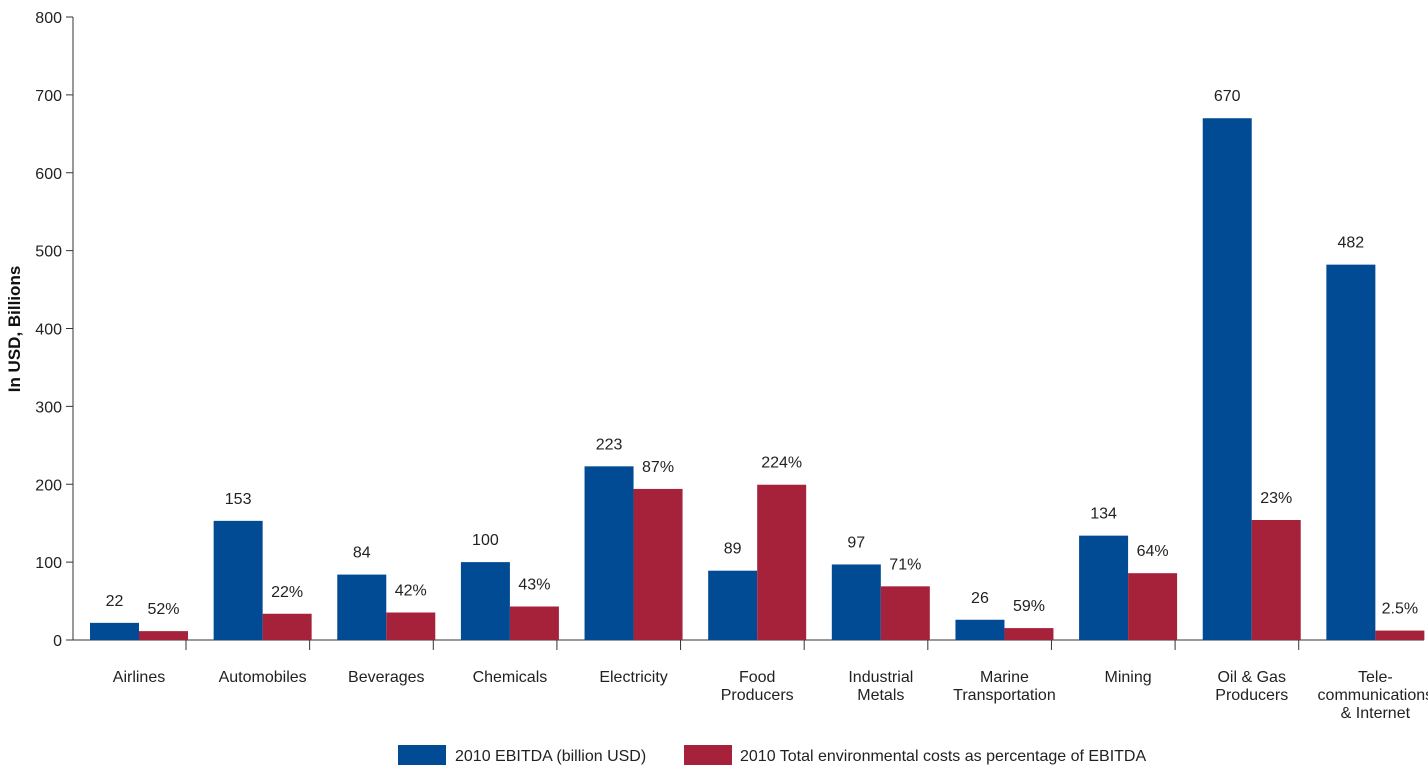  I want to click on data-label: 100, so click(485, 540).